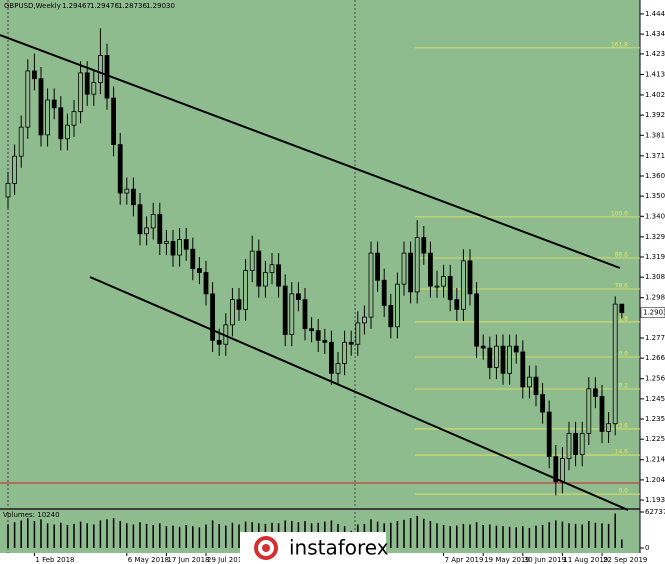 The image size is (665, 564). Describe the element at coordinates (655, 156) in the screenshot. I see `y-tick-label: 1.37120` at that location.